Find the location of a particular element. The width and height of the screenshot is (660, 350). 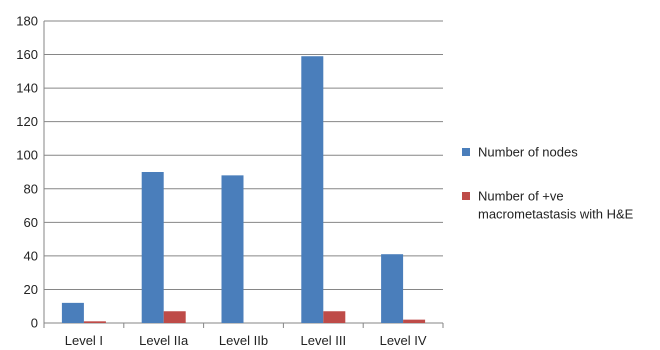

y-tick-label: 180 is located at coordinates (27, 21).